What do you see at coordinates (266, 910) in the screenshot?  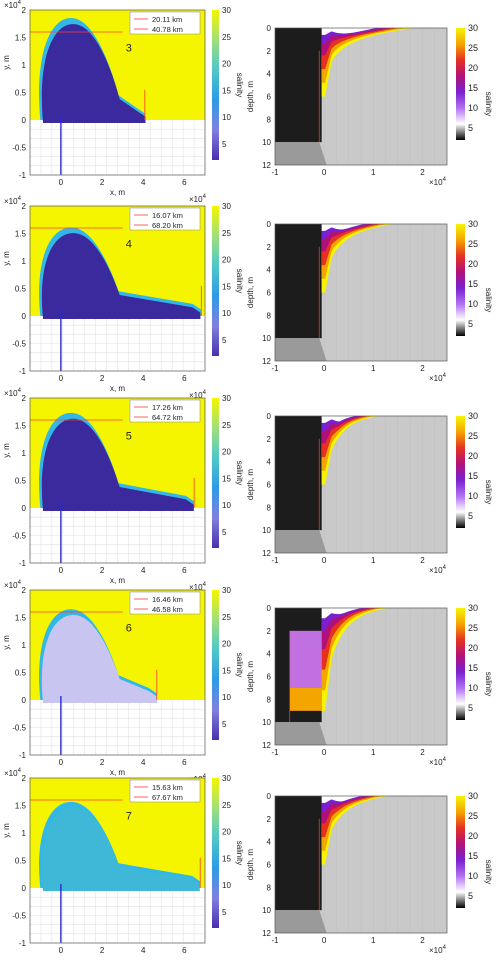 I see `y-tick-label: 10` at bounding box center [266, 910].